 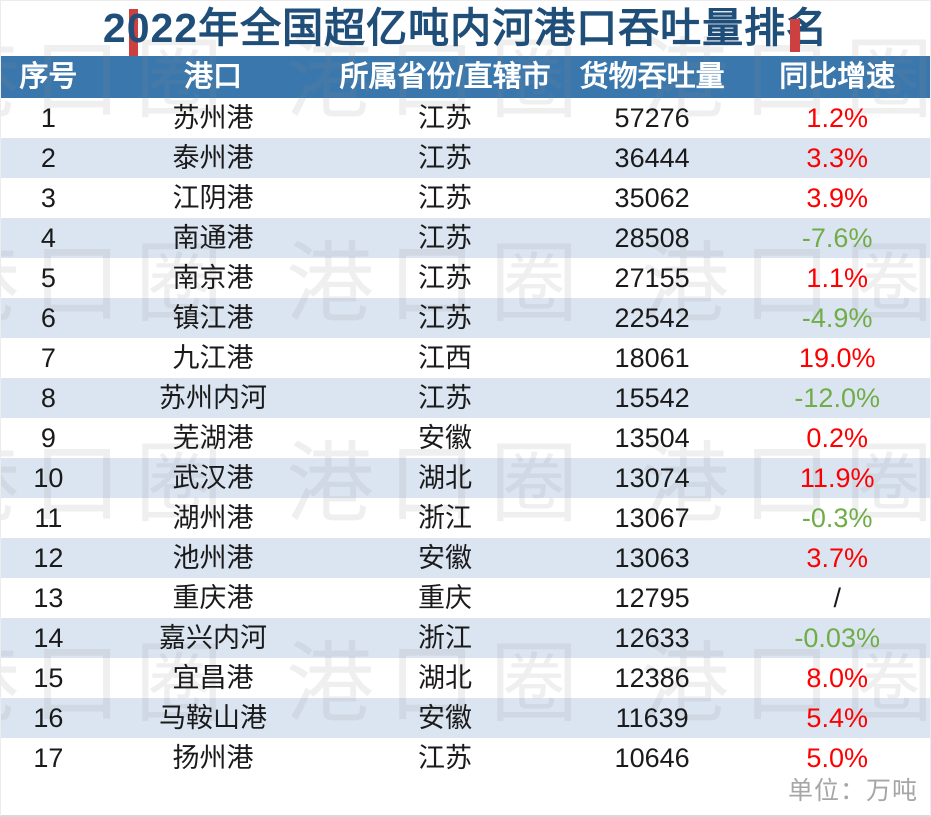 What do you see at coordinates (213, 277) in the screenshot?
I see `port-cell: 南京港` at bounding box center [213, 277].